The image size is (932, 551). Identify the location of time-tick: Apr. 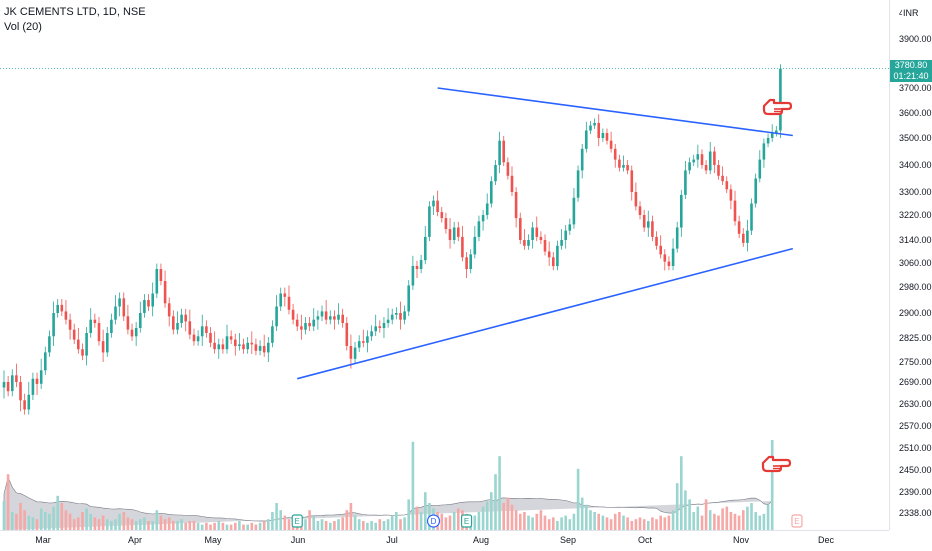
(135, 540).